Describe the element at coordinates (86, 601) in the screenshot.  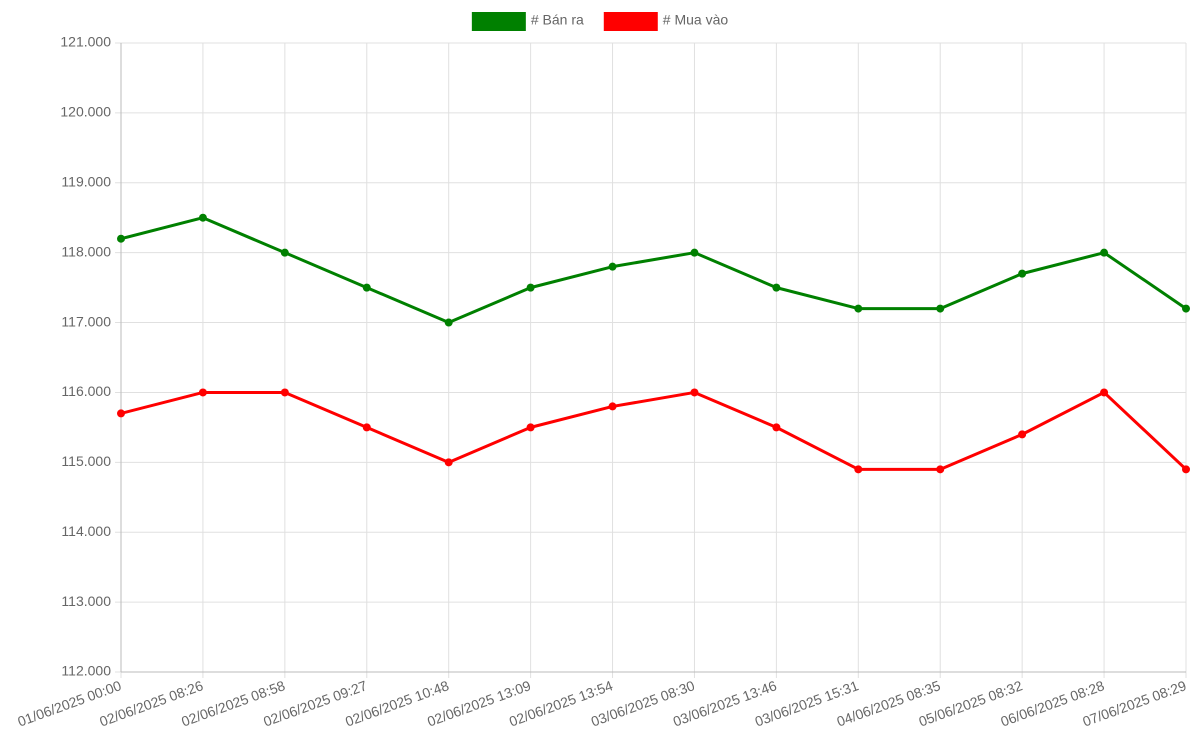
I see `y-tick-label: 113.000` at that location.